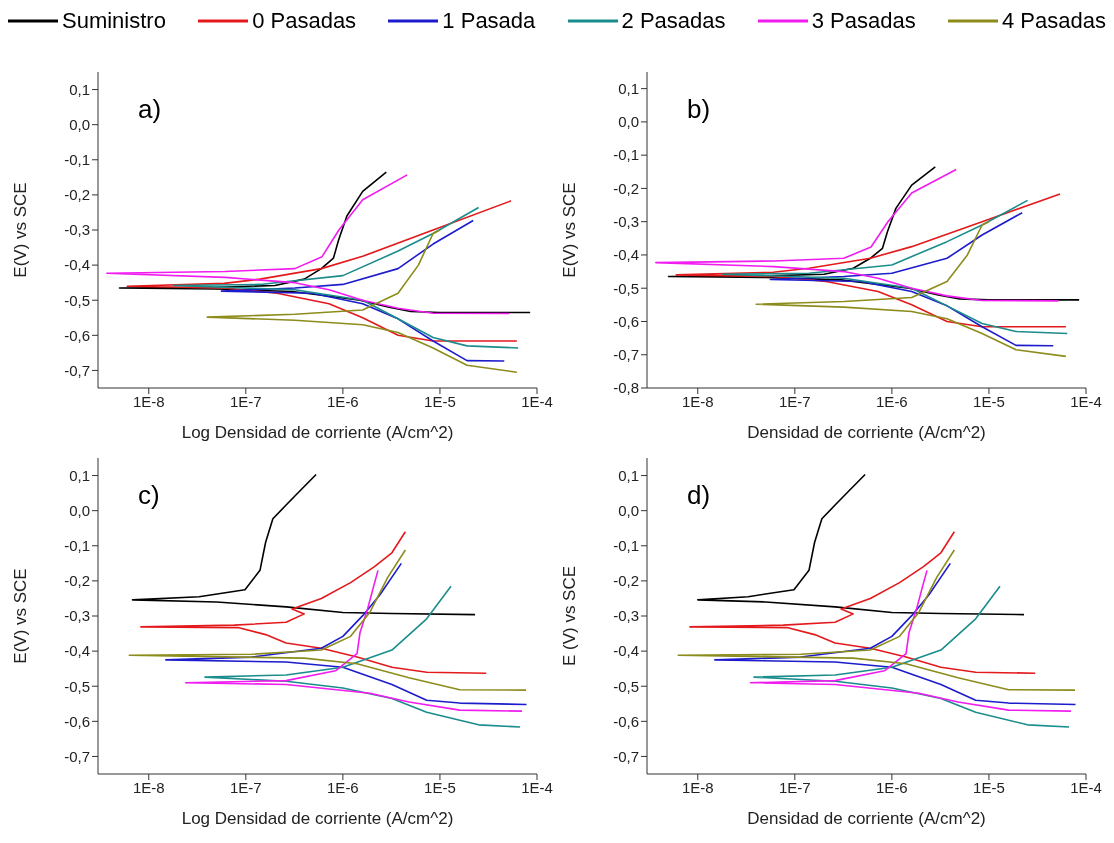 The image size is (1114, 843). Describe the element at coordinates (114, 21) in the screenshot. I see `legend-label: Suministro` at that location.